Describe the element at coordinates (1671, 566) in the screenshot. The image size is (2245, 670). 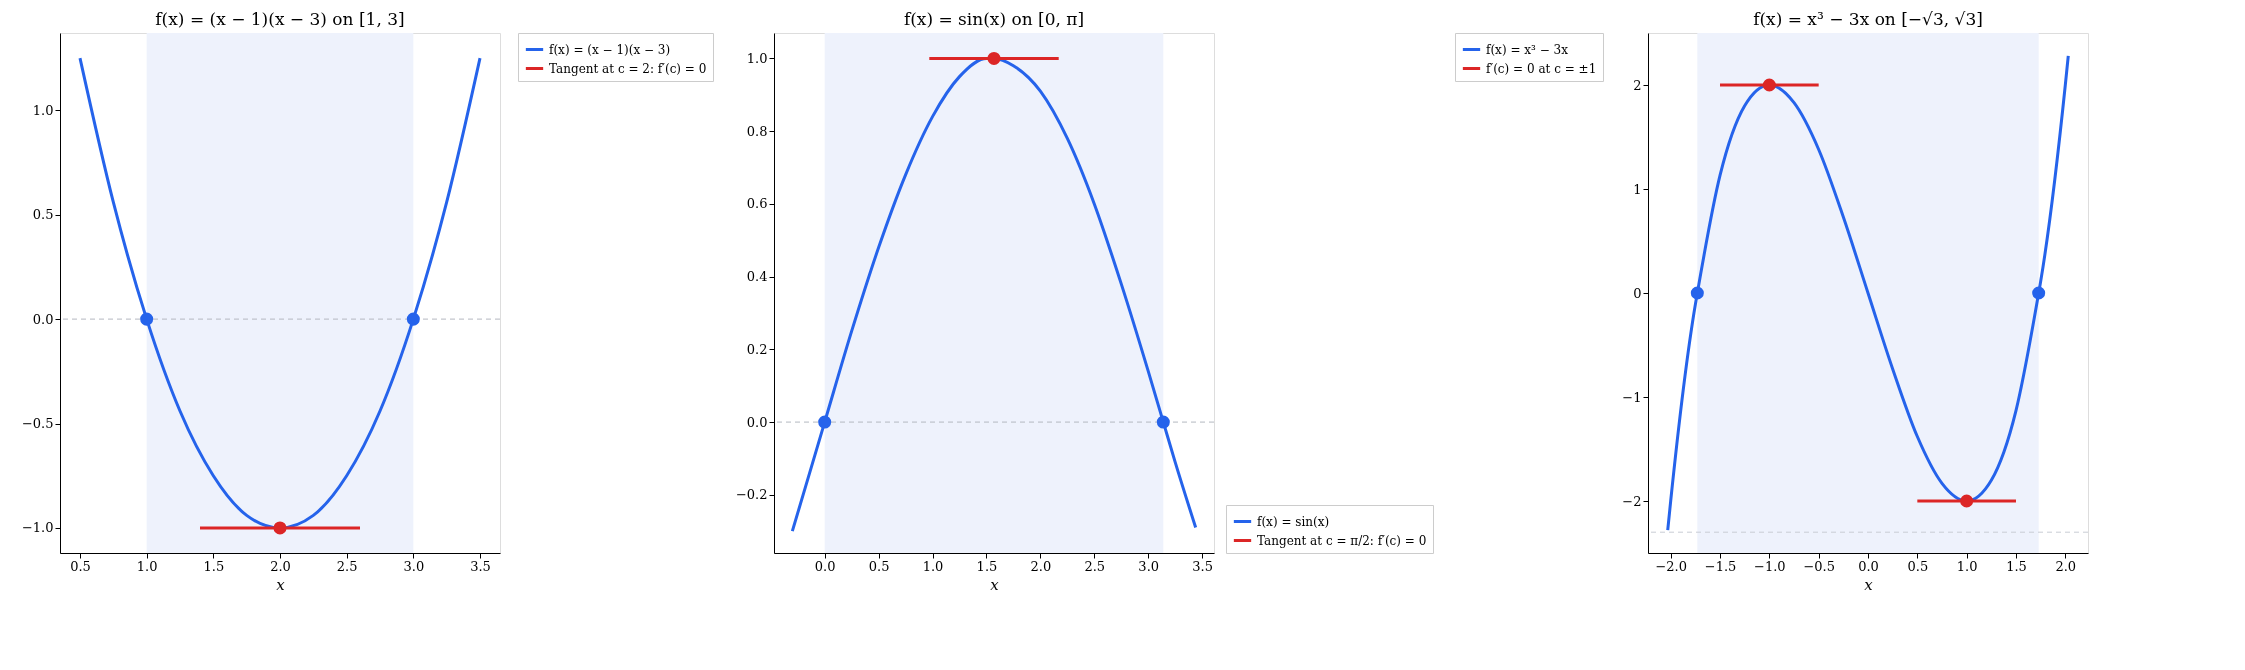
I see `x-tick-label: −2.0` at that location.